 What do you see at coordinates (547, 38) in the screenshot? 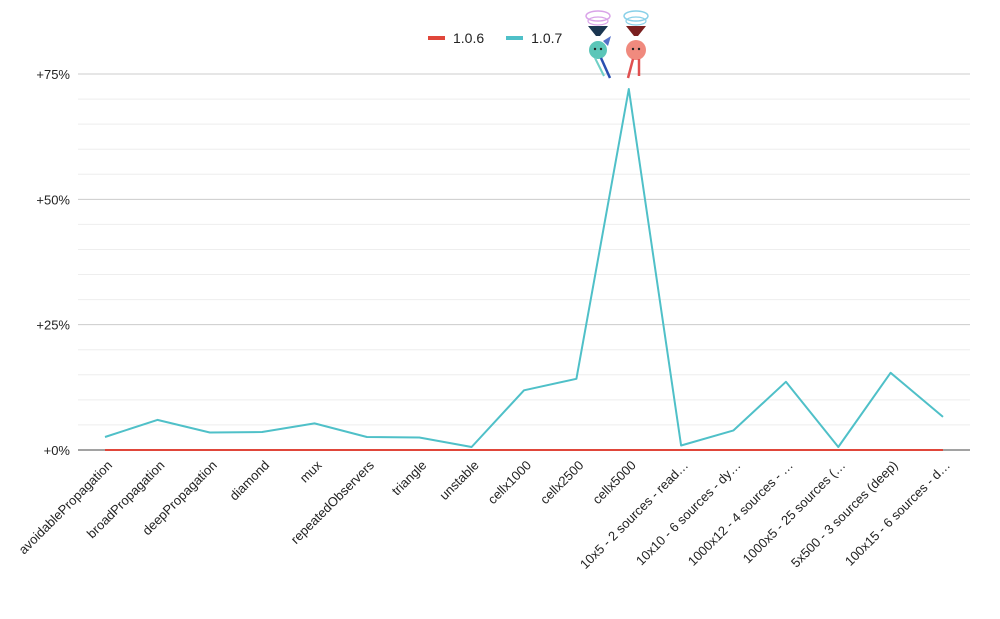
I see `legend-label-1-0-7: 1.0.7` at bounding box center [547, 38].